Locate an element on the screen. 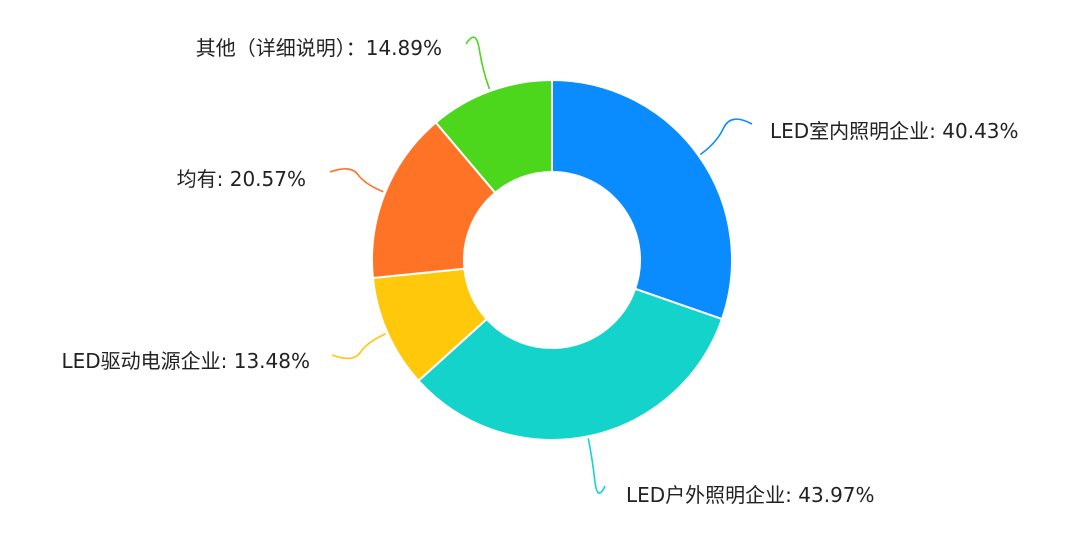  slice-label-4: 均有: 20.57% is located at coordinates (241, 179).